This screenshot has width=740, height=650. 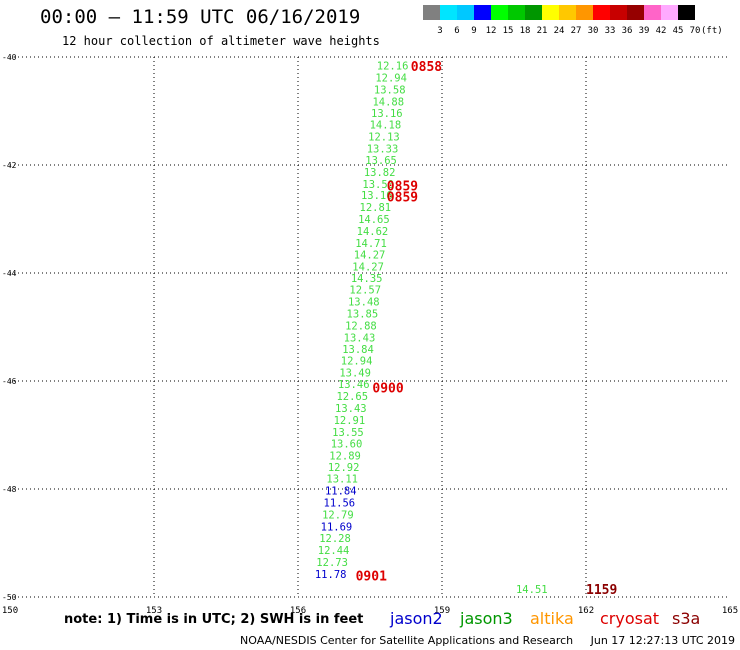 What do you see at coordinates (350, 421) in the screenshot?
I see `wave-height-value: 12.91` at bounding box center [350, 421].